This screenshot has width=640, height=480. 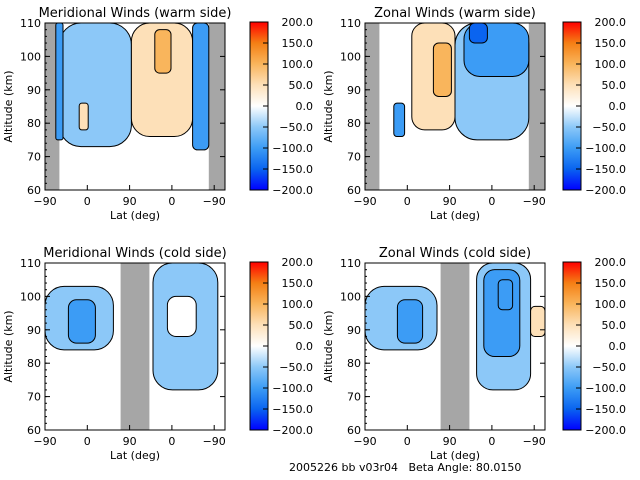 What do you see at coordinates (134, 253) in the screenshot?
I see `panel-title: Meridional Winds (cold side)` at bounding box center [134, 253].